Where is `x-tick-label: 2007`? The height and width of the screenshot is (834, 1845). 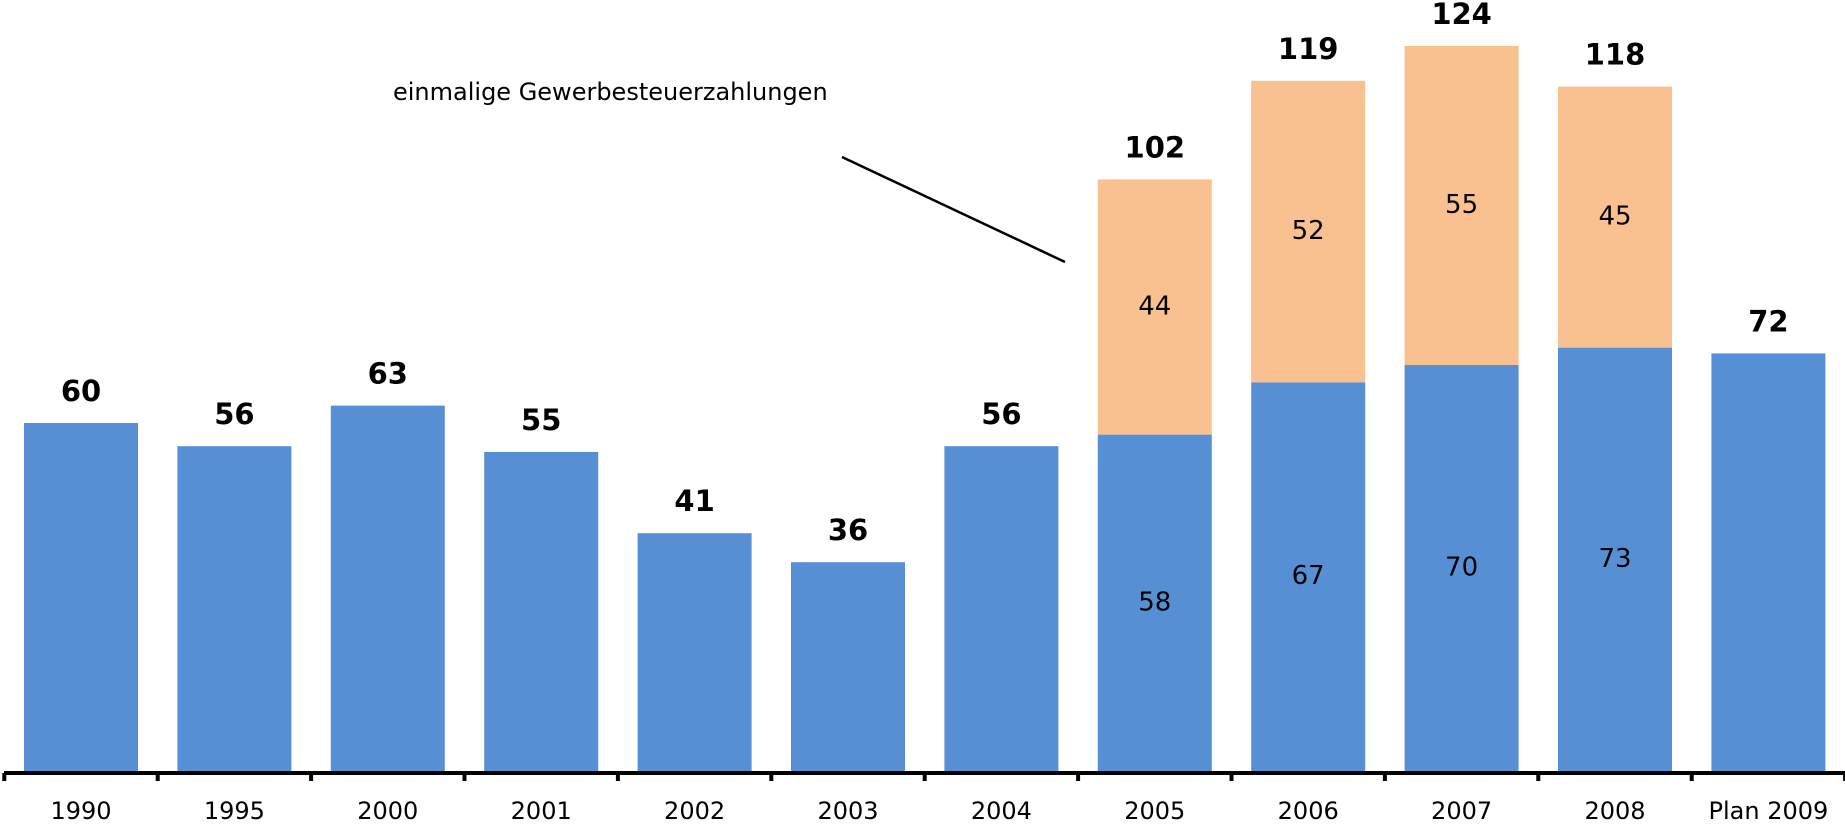
x-tick-label: 2007 is located at coordinates (1461, 811).